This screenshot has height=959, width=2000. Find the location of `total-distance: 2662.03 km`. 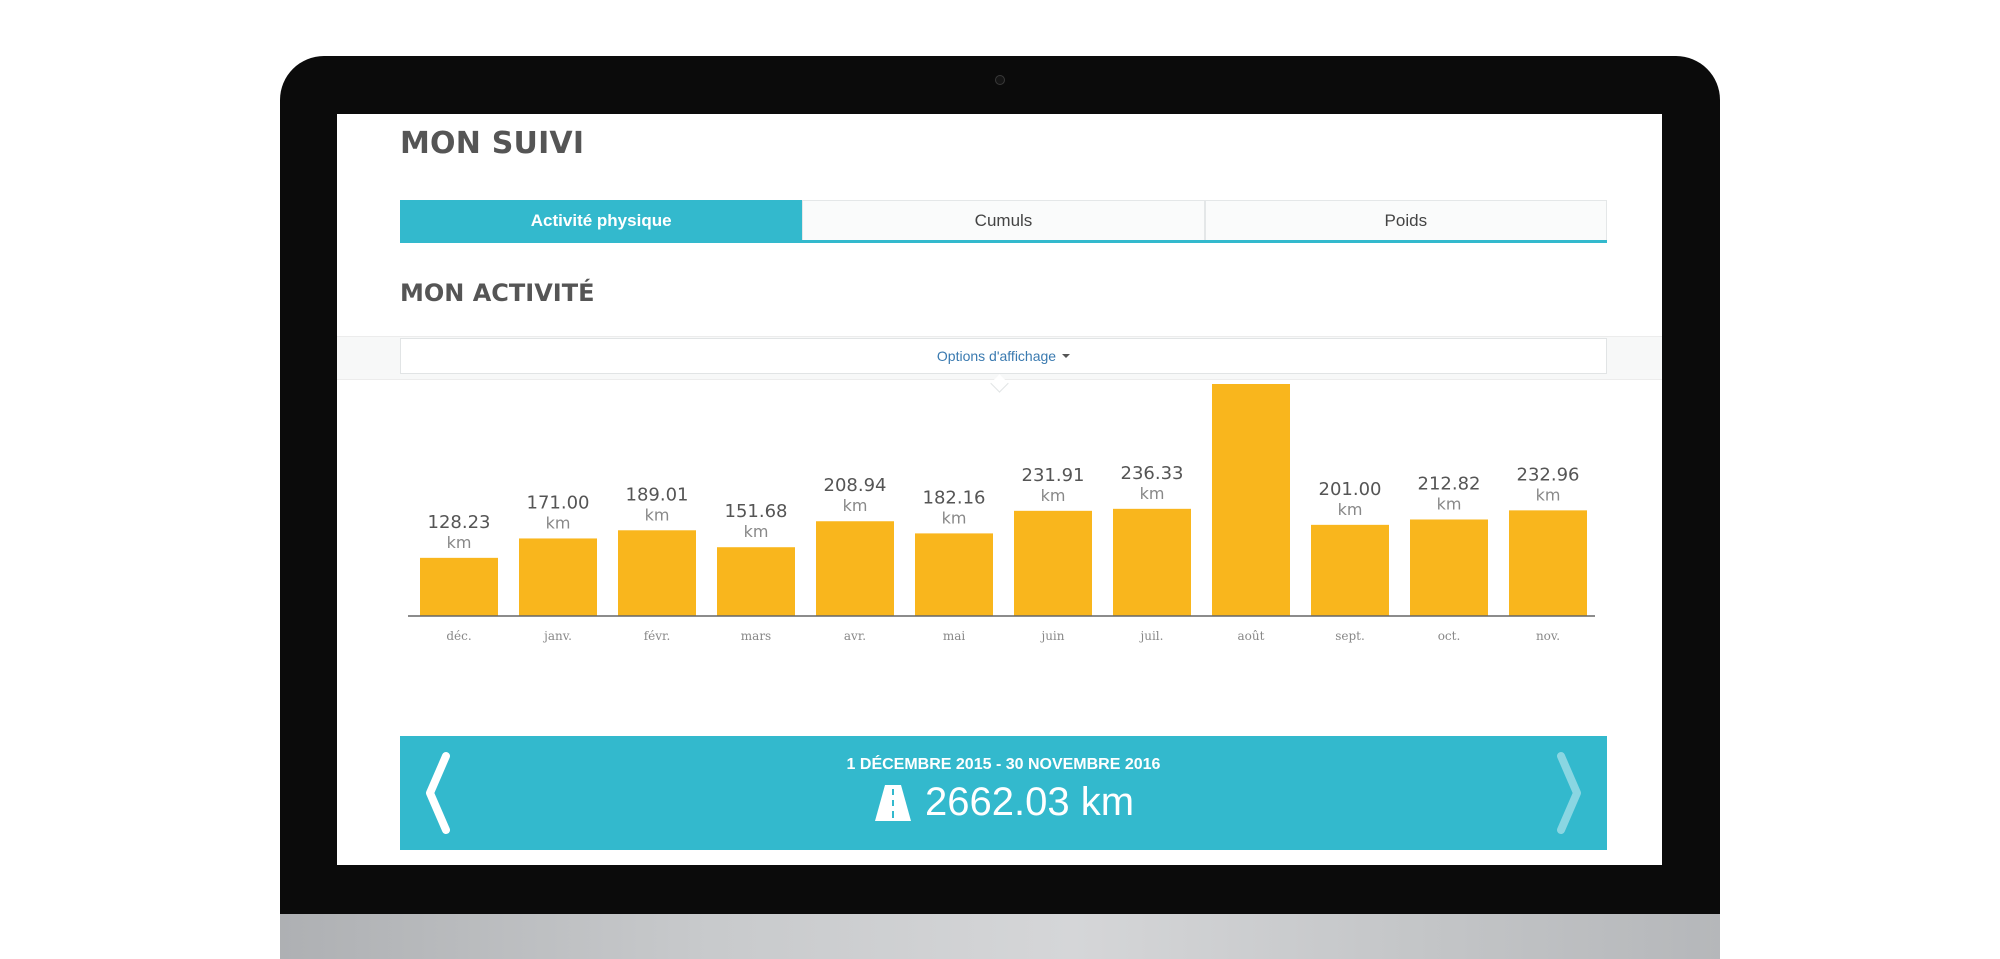

total-distance: 2662.03 km is located at coordinates (1029, 802).